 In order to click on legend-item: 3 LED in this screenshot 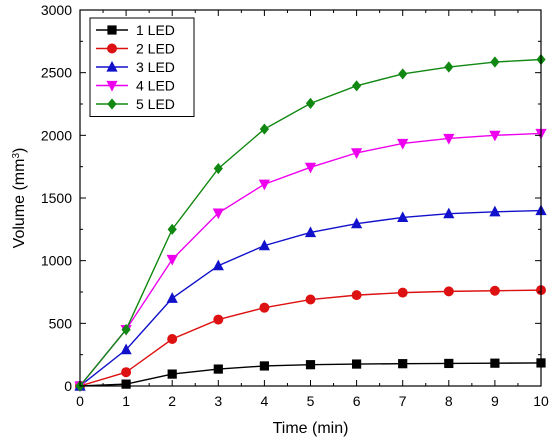, I will do `click(135, 67)`.